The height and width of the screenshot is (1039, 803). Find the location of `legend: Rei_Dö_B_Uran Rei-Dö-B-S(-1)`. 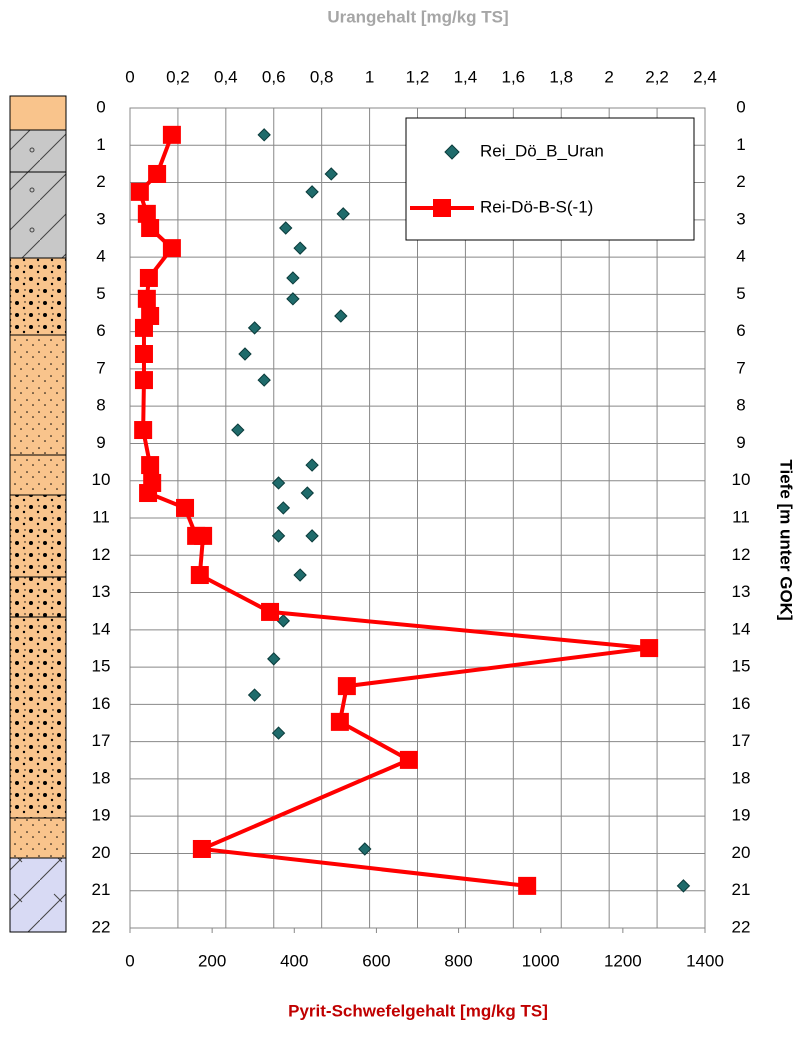

legend: Rei_Dö_B_Uran Rei-Dö-B-S(-1) is located at coordinates (550, 179).